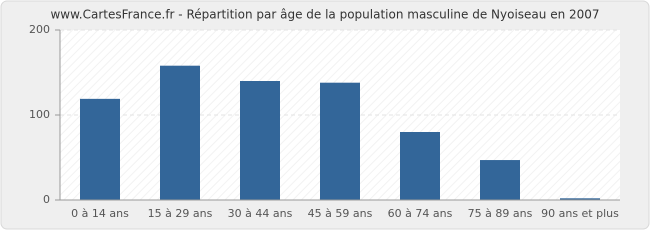  What do you see at coordinates (580, 213) in the screenshot?
I see `x-tick-label: 90 ans et plus` at bounding box center [580, 213].